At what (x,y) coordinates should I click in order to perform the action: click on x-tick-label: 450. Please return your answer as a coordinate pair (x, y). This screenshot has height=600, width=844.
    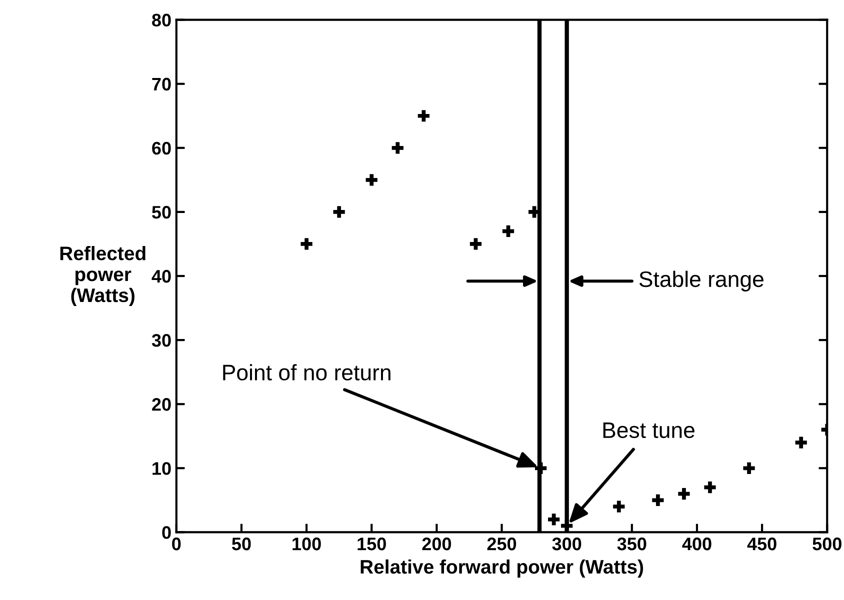
    Looking at the image, I should click on (761, 544).